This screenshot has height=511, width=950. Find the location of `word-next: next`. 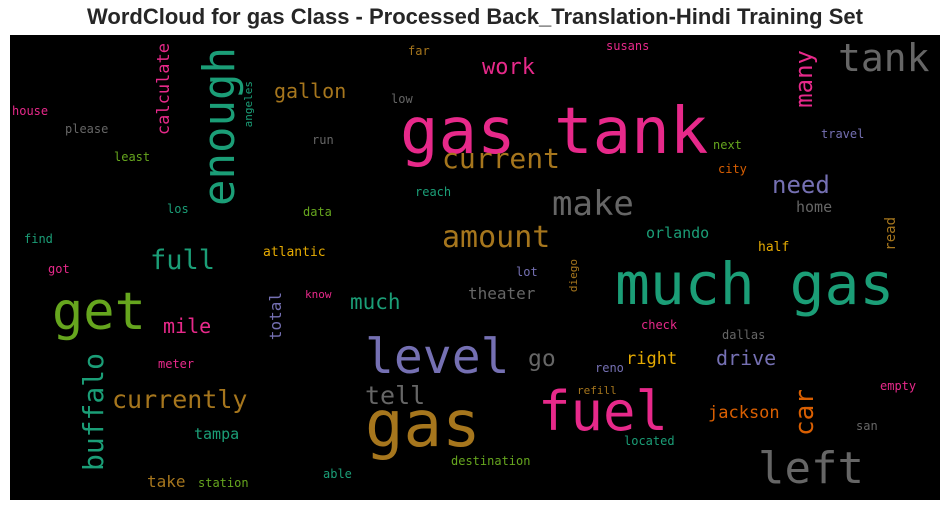

word-next: next is located at coordinates (727, 145).